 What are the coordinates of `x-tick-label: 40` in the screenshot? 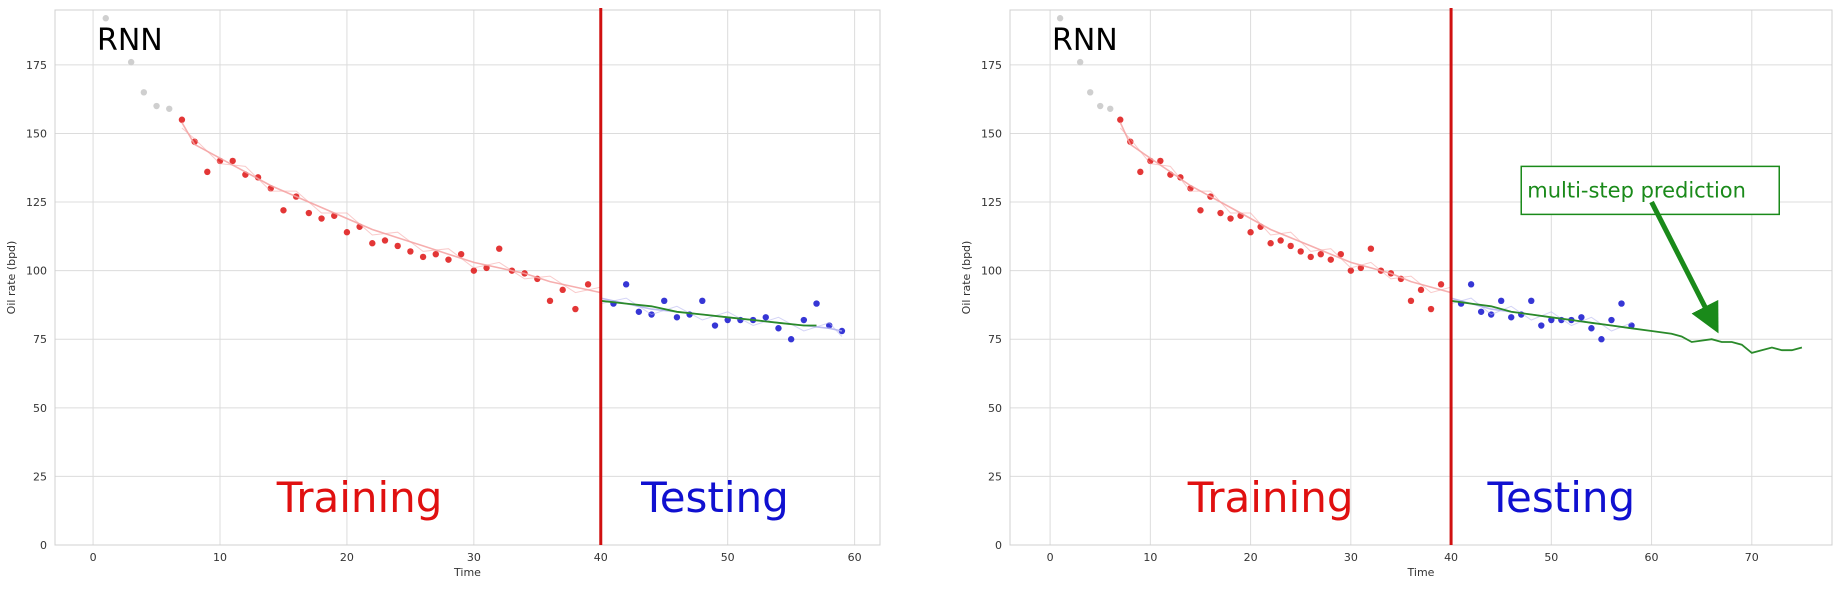 It's located at (601, 557).